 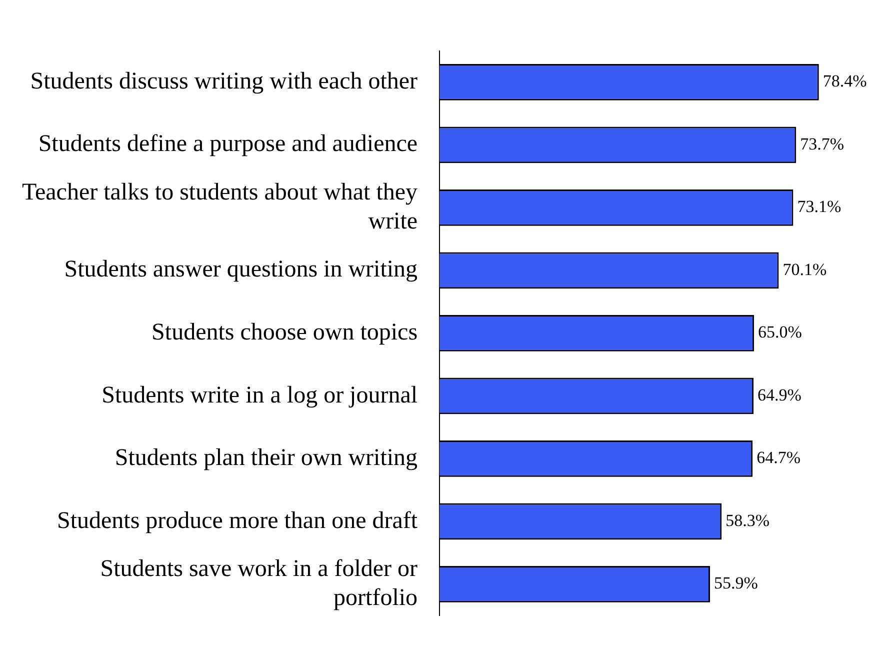 I want to click on data-label: 65.0%, so click(x=780, y=332).